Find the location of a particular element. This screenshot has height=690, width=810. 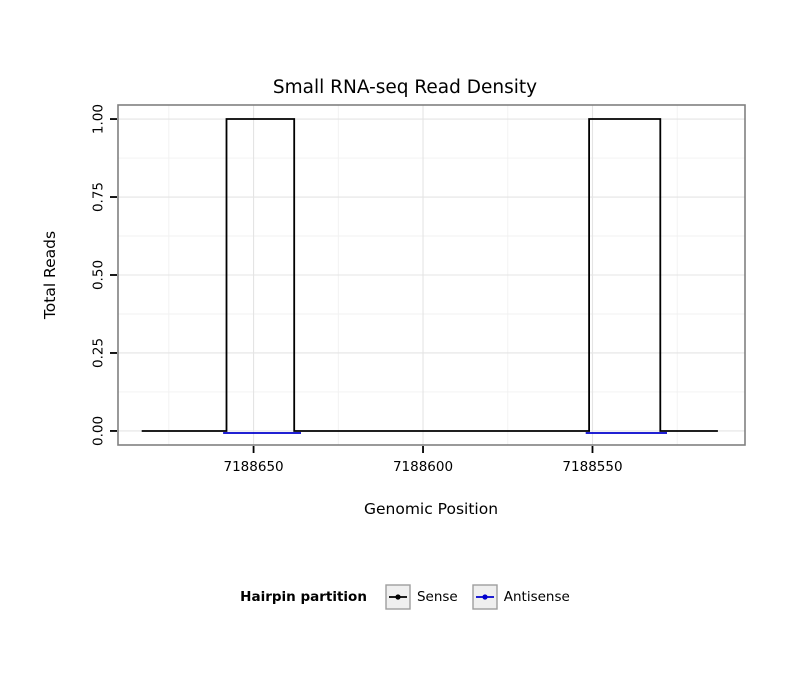

y-tick-label: 1.00 is located at coordinates (99, 119).